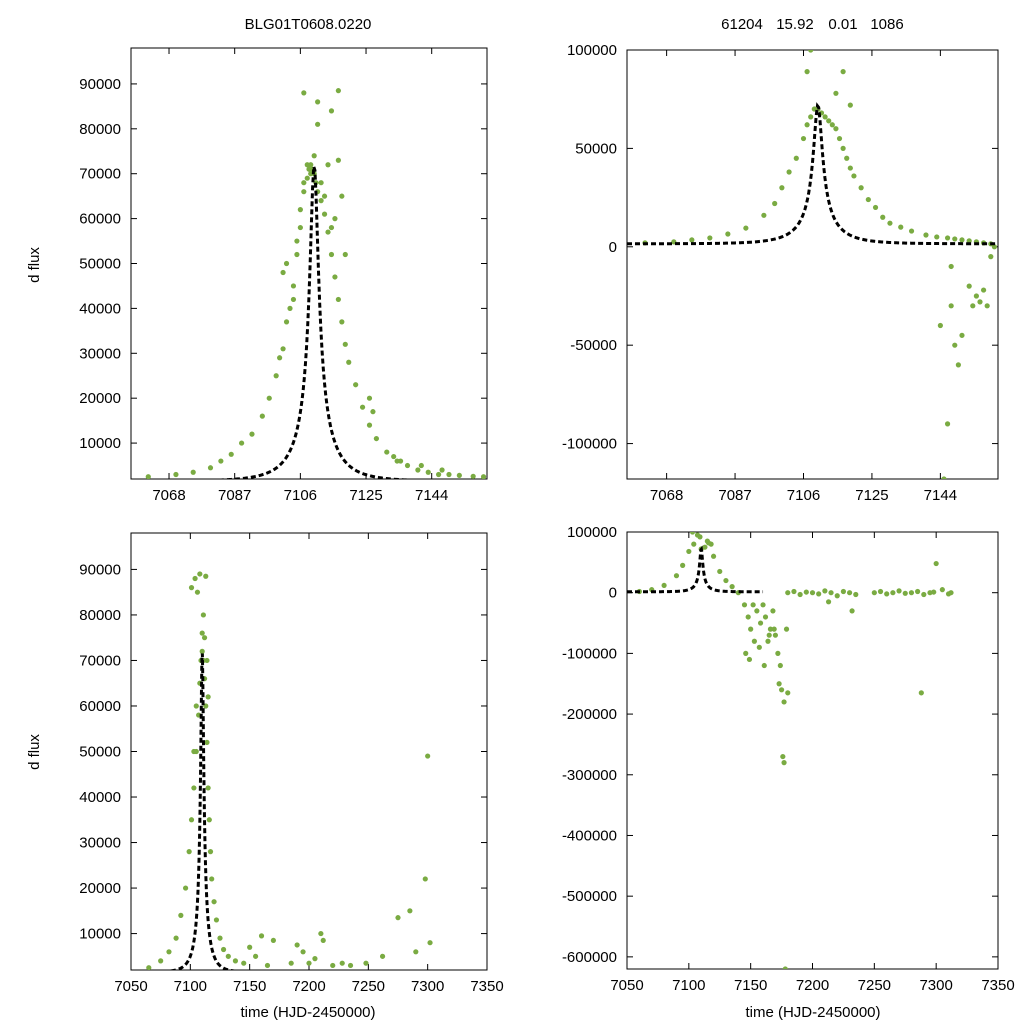 The width and height of the screenshot is (1024, 1024). What do you see at coordinates (234, 495) in the screenshot?
I see `x-tick-label: 7087` at bounding box center [234, 495].